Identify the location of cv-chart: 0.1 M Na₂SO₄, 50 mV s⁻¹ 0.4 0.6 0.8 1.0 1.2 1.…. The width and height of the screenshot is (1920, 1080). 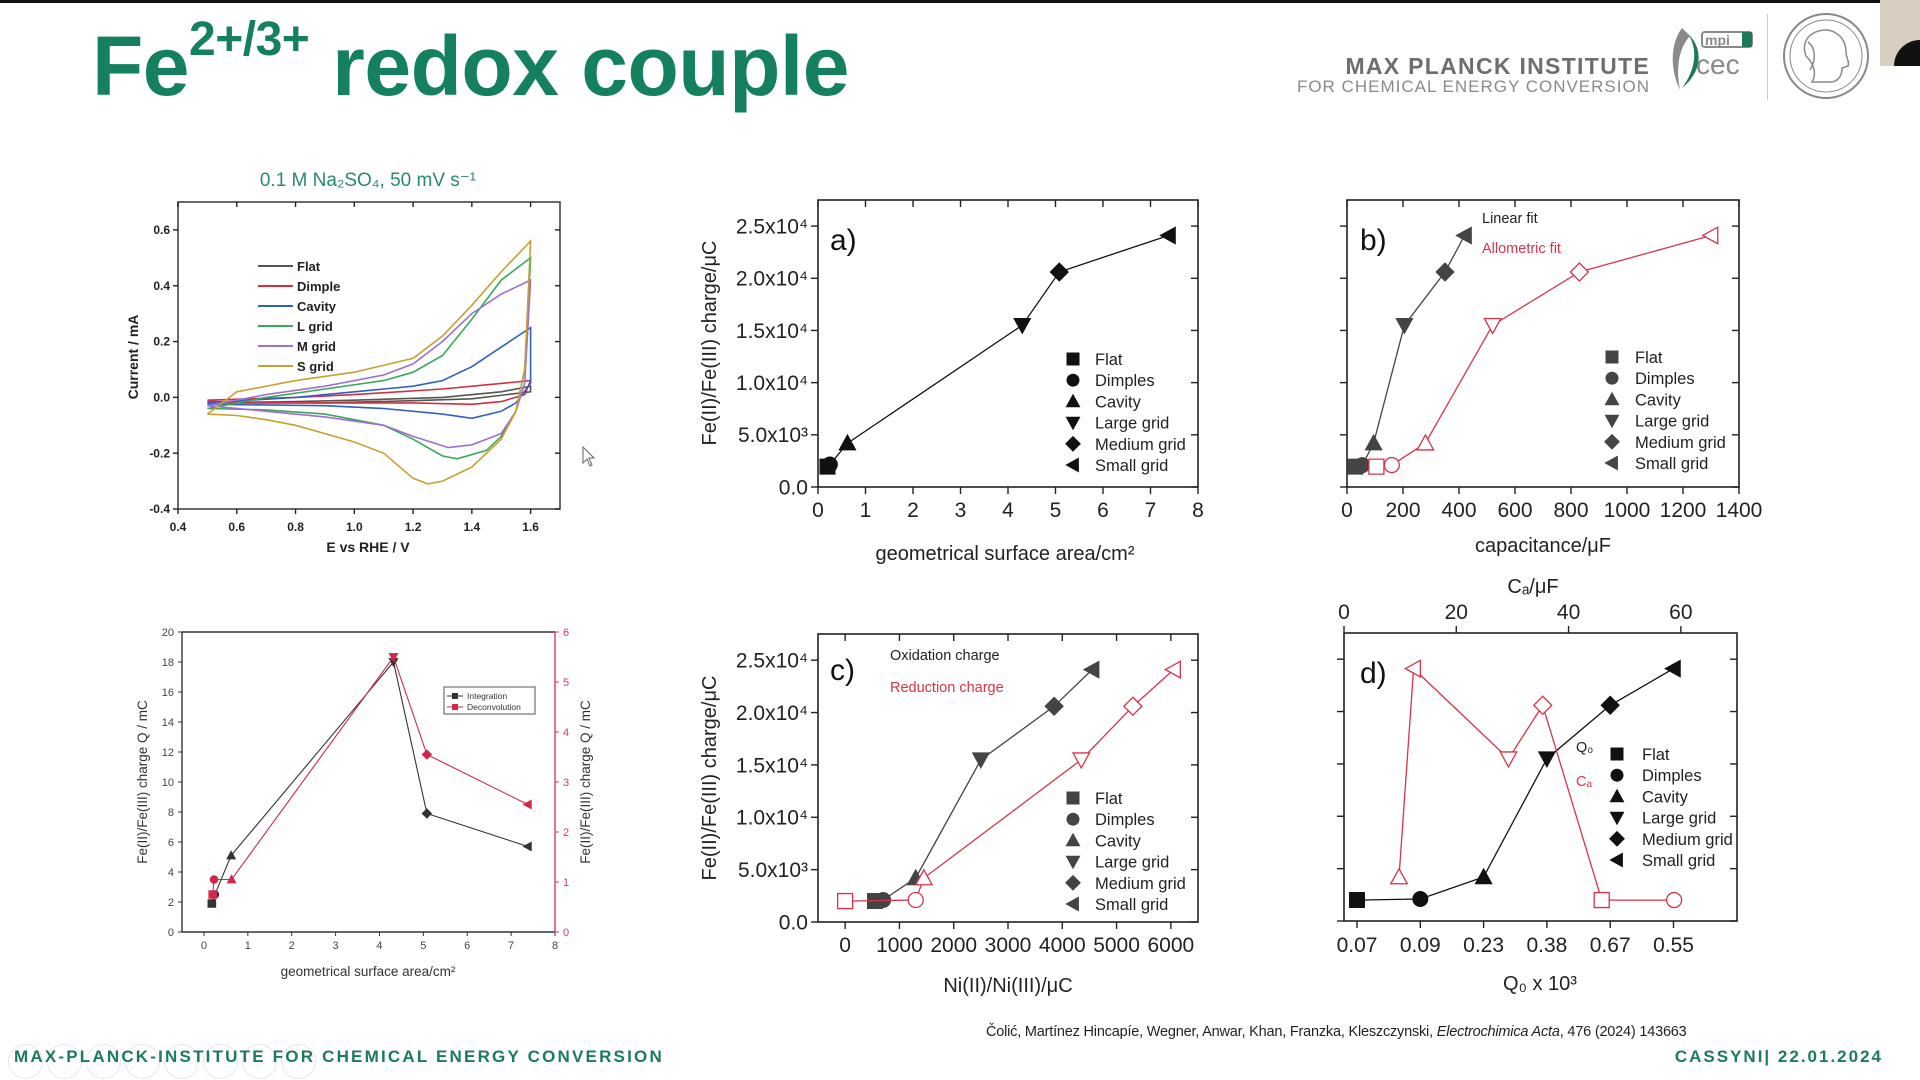
(343, 362).